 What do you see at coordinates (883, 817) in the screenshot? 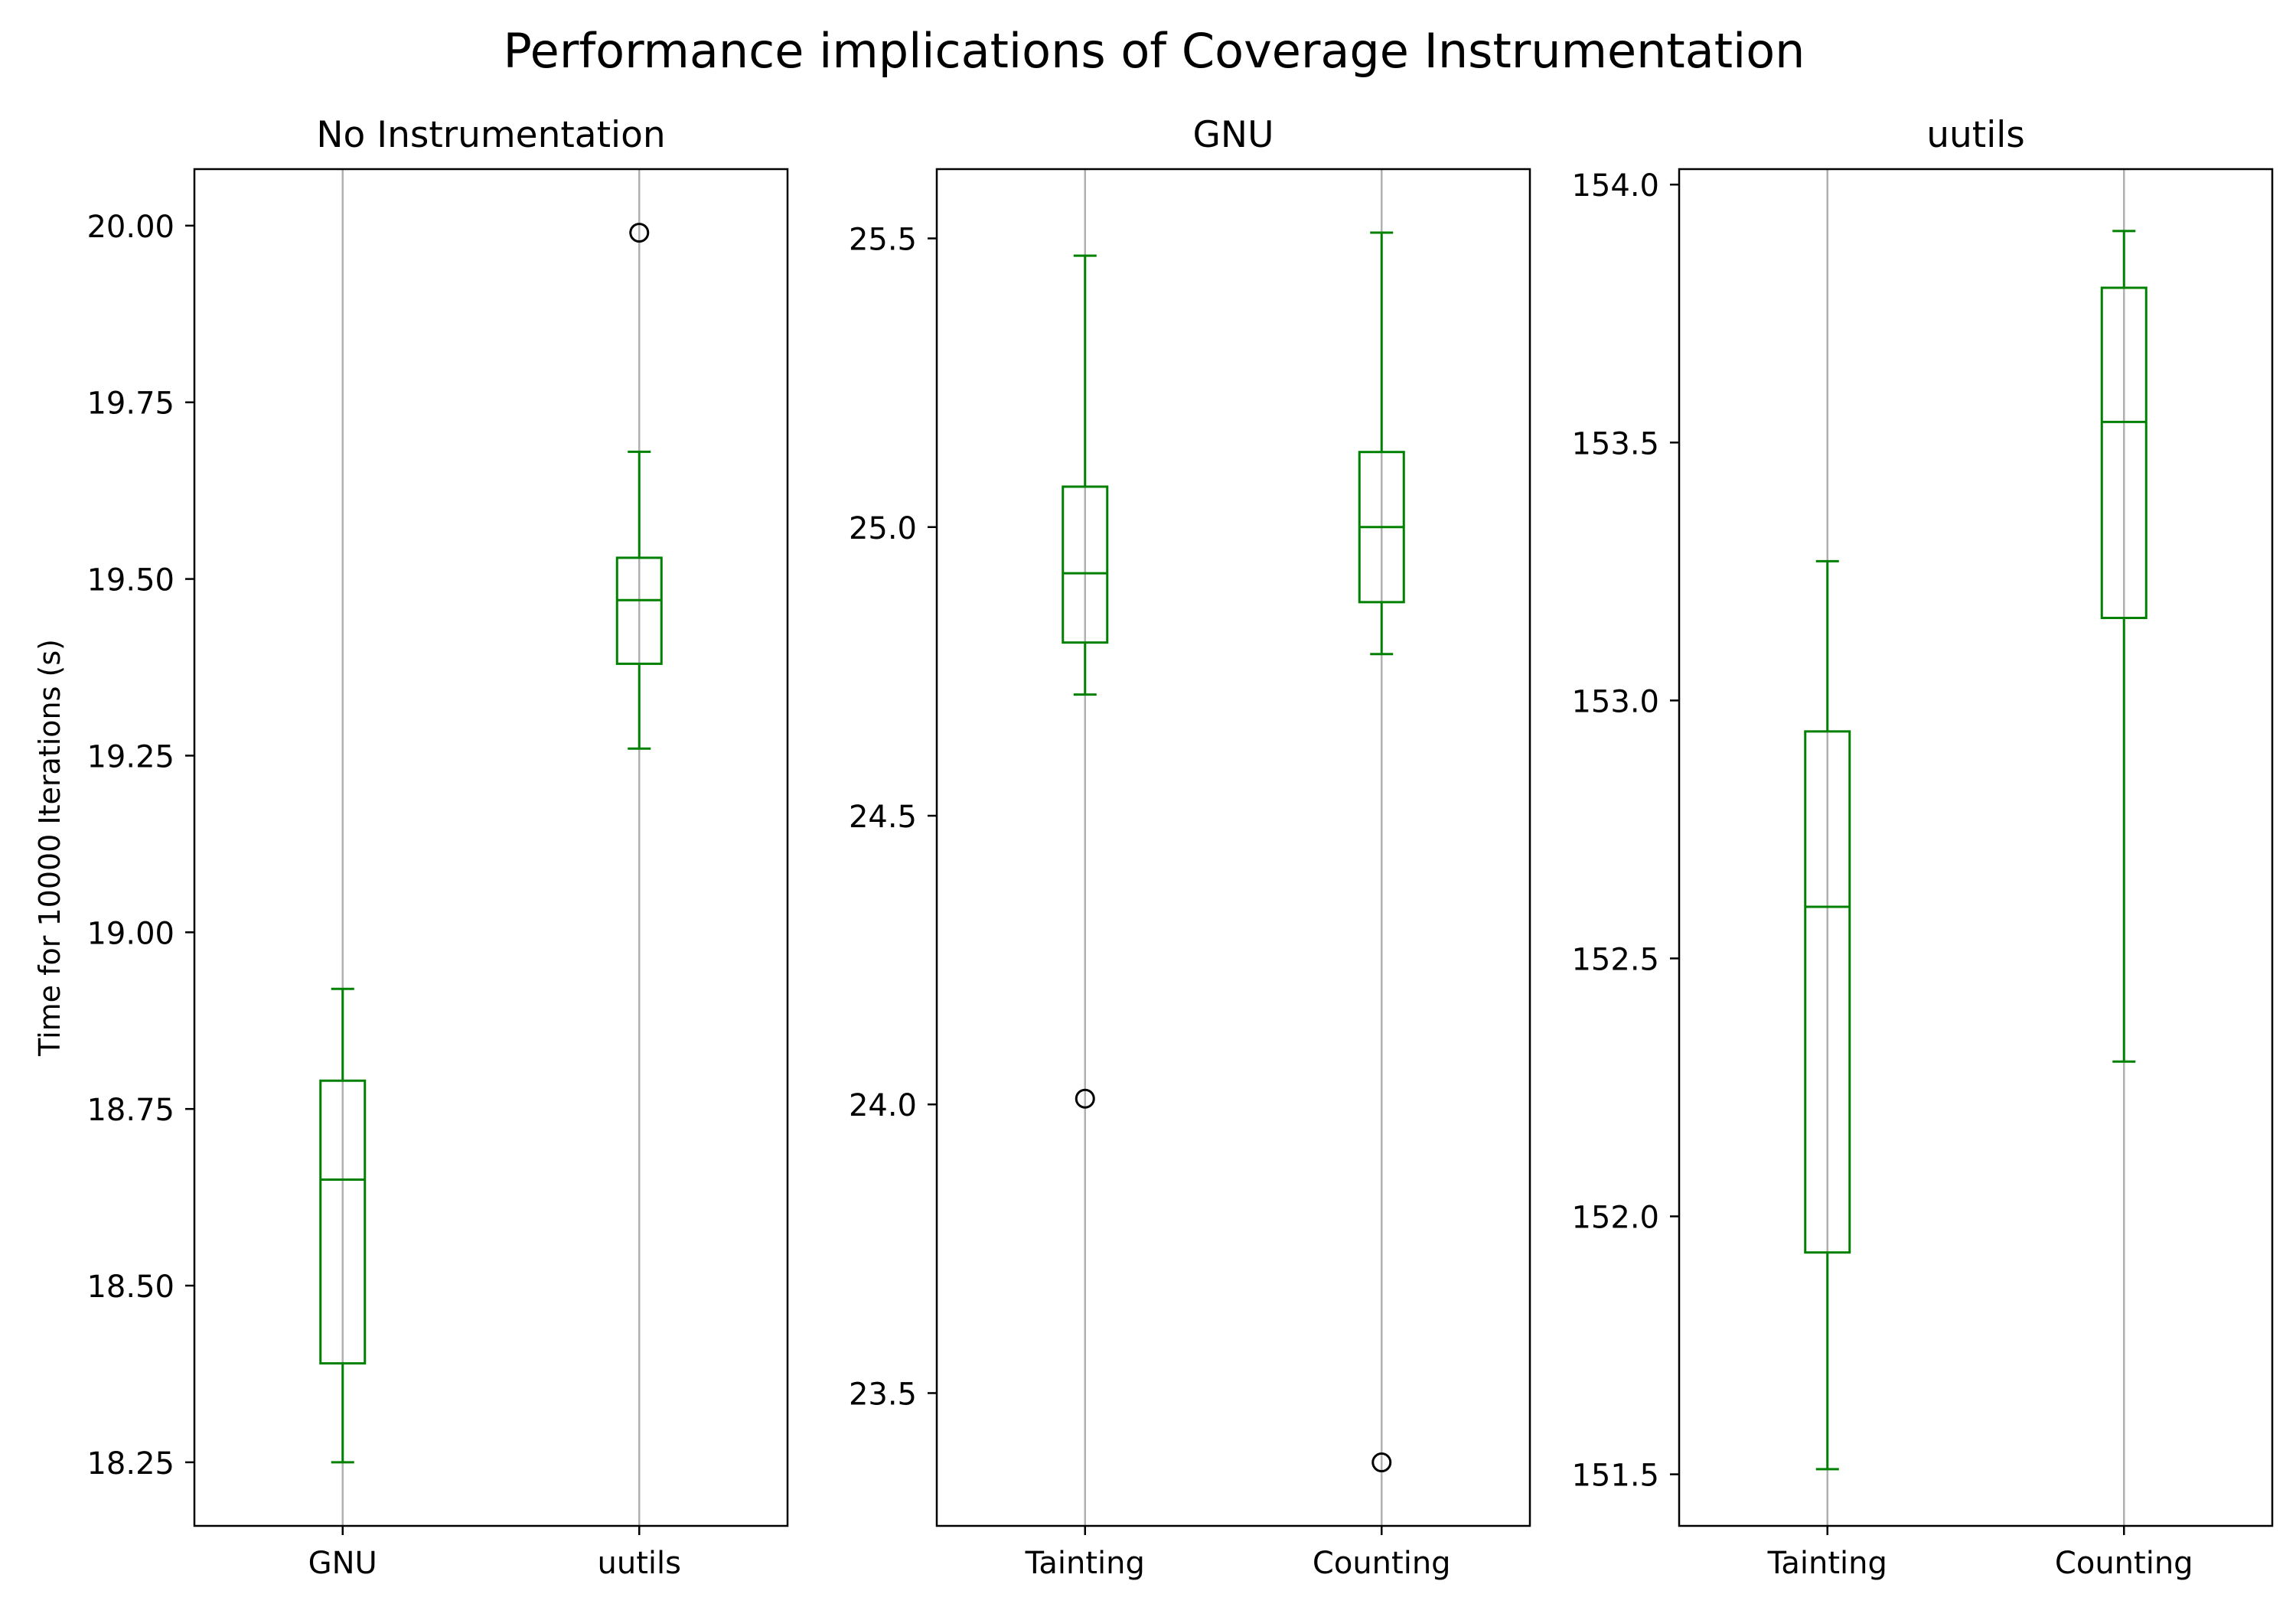
I see `y-tick-label: 24.5` at bounding box center [883, 817].